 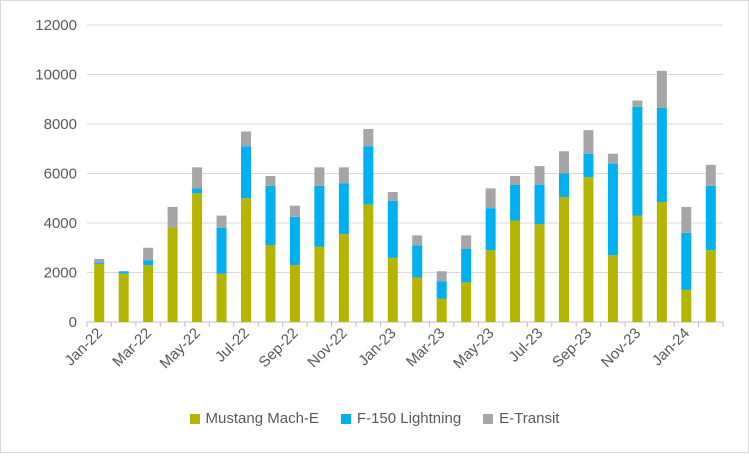 I want to click on y-tick-label: 6000, so click(x=60, y=174).